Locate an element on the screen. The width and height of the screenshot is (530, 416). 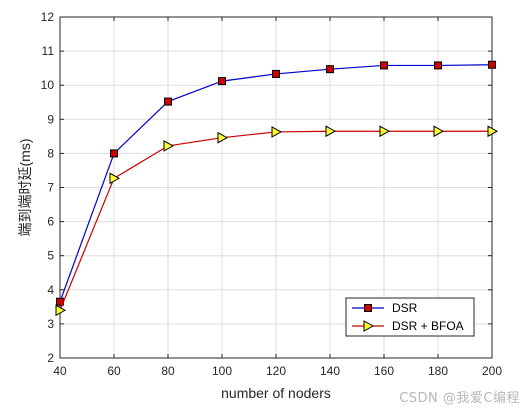
y-tick-label: 2 is located at coordinates (50, 358).